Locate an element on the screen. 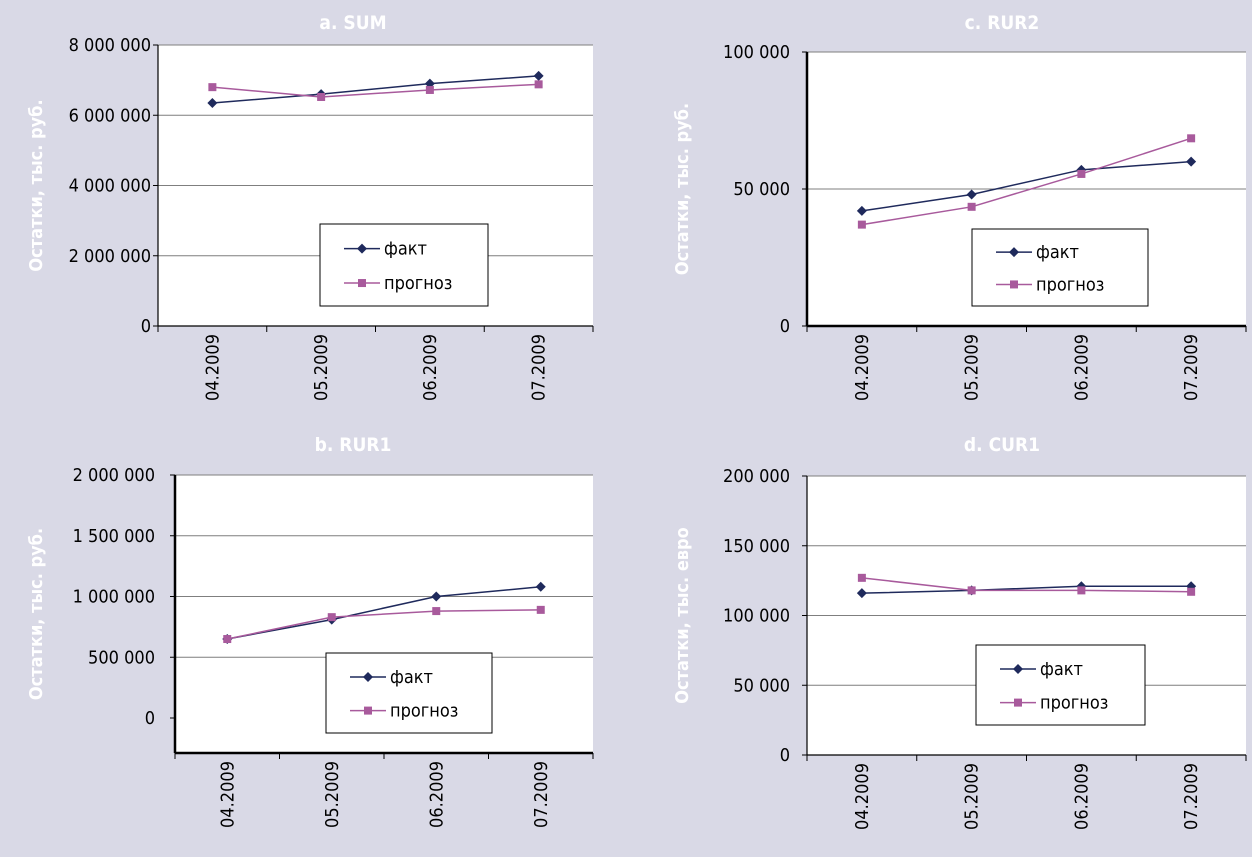  legend-label-d-1: прогноз is located at coordinates (1074, 703).